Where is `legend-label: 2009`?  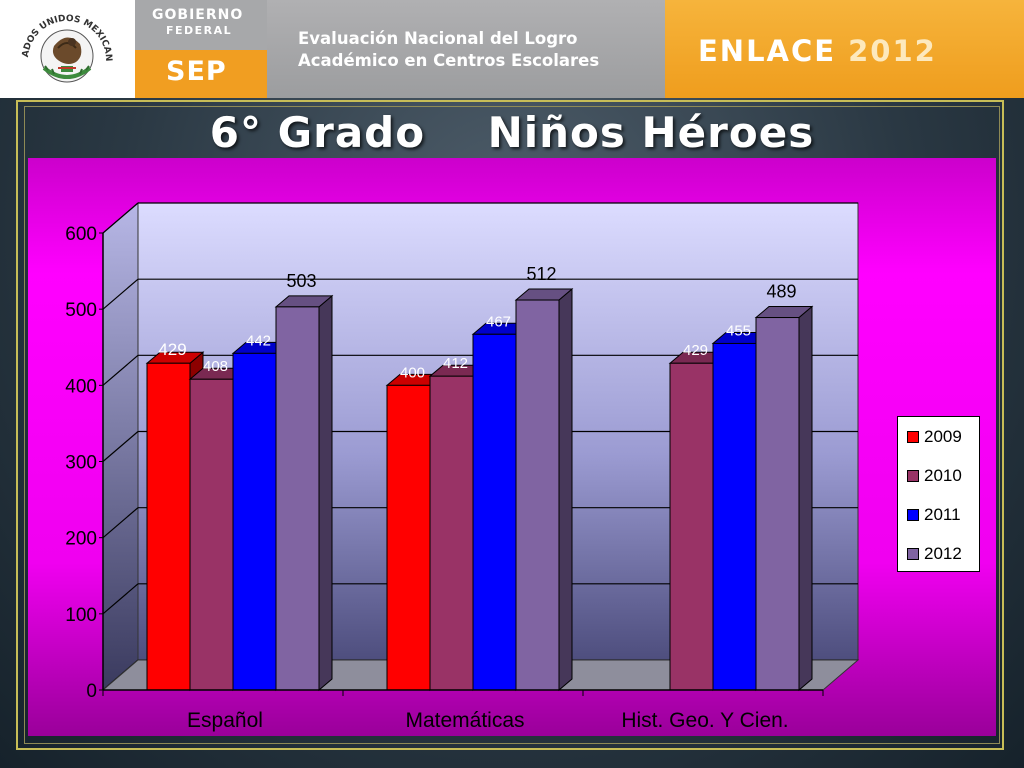 legend-label: 2009 is located at coordinates (943, 436).